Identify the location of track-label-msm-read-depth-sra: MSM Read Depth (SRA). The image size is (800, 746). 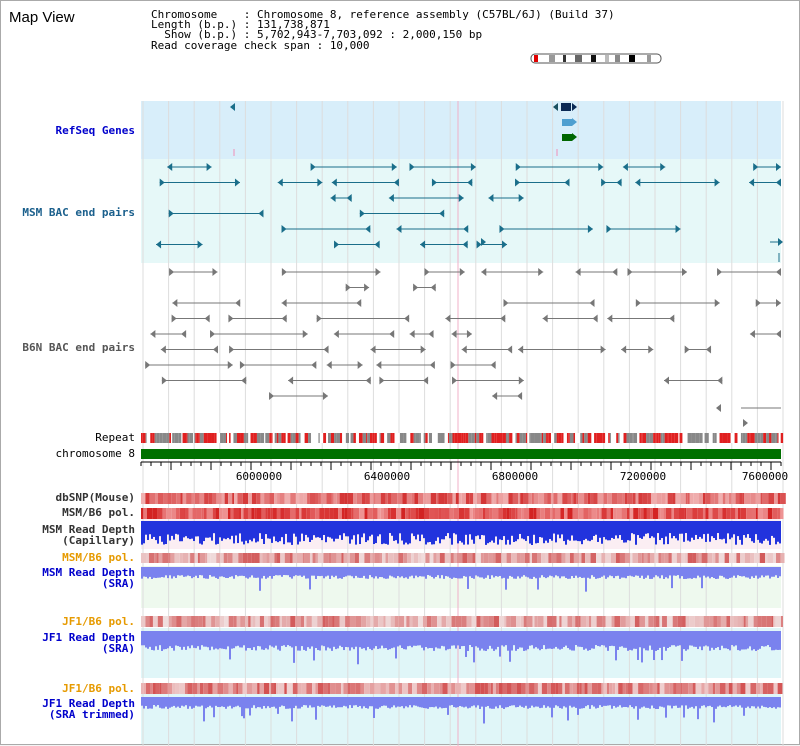
(88, 578).